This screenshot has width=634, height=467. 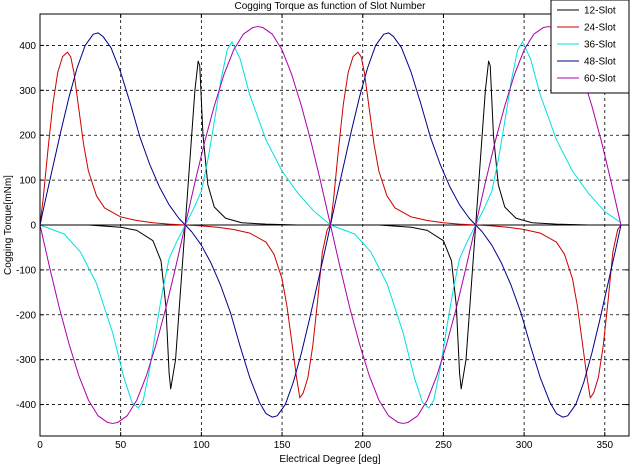 What do you see at coordinates (362, 445) in the screenshot?
I see `x-tick-label: 200` at bounding box center [362, 445].